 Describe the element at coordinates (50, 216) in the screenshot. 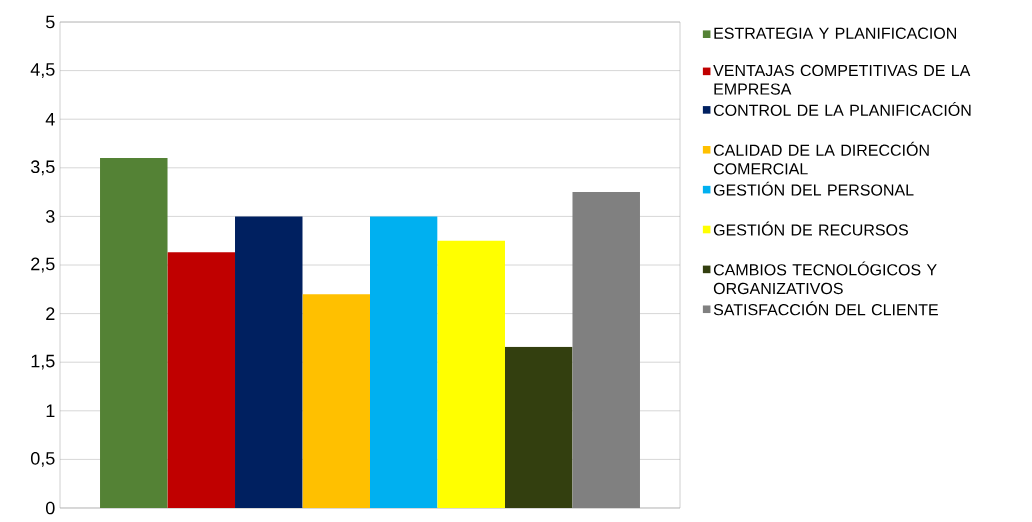

I see `y-tick-label: 3` at that location.